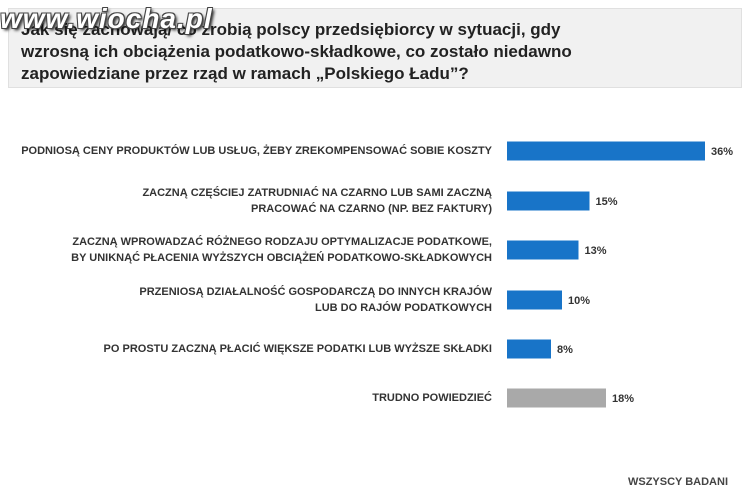  I want to click on value-label-0: 36%, so click(722, 152).